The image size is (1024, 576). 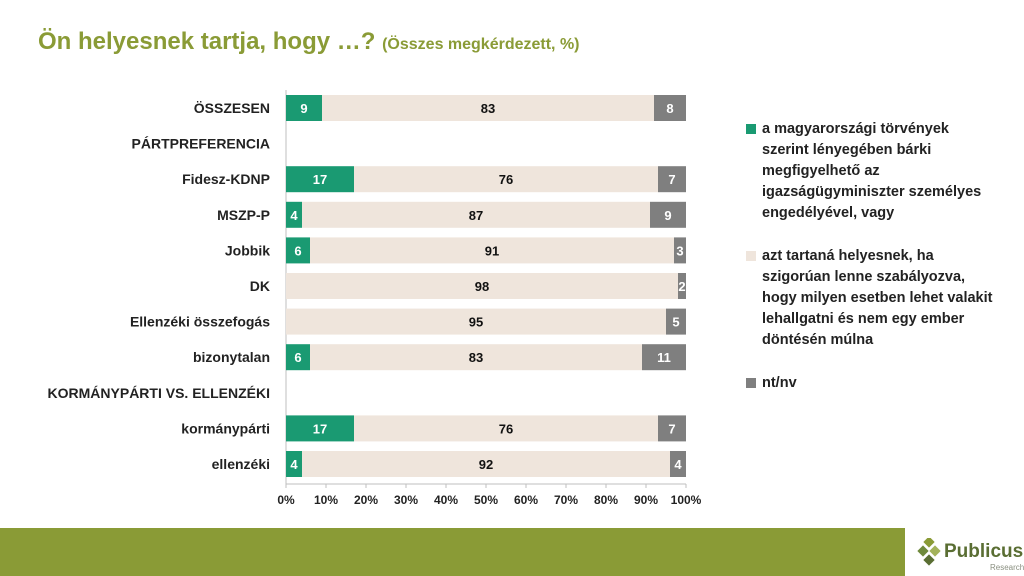 What do you see at coordinates (326, 500) in the screenshot?
I see `x-tick-label: 10%` at bounding box center [326, 500].